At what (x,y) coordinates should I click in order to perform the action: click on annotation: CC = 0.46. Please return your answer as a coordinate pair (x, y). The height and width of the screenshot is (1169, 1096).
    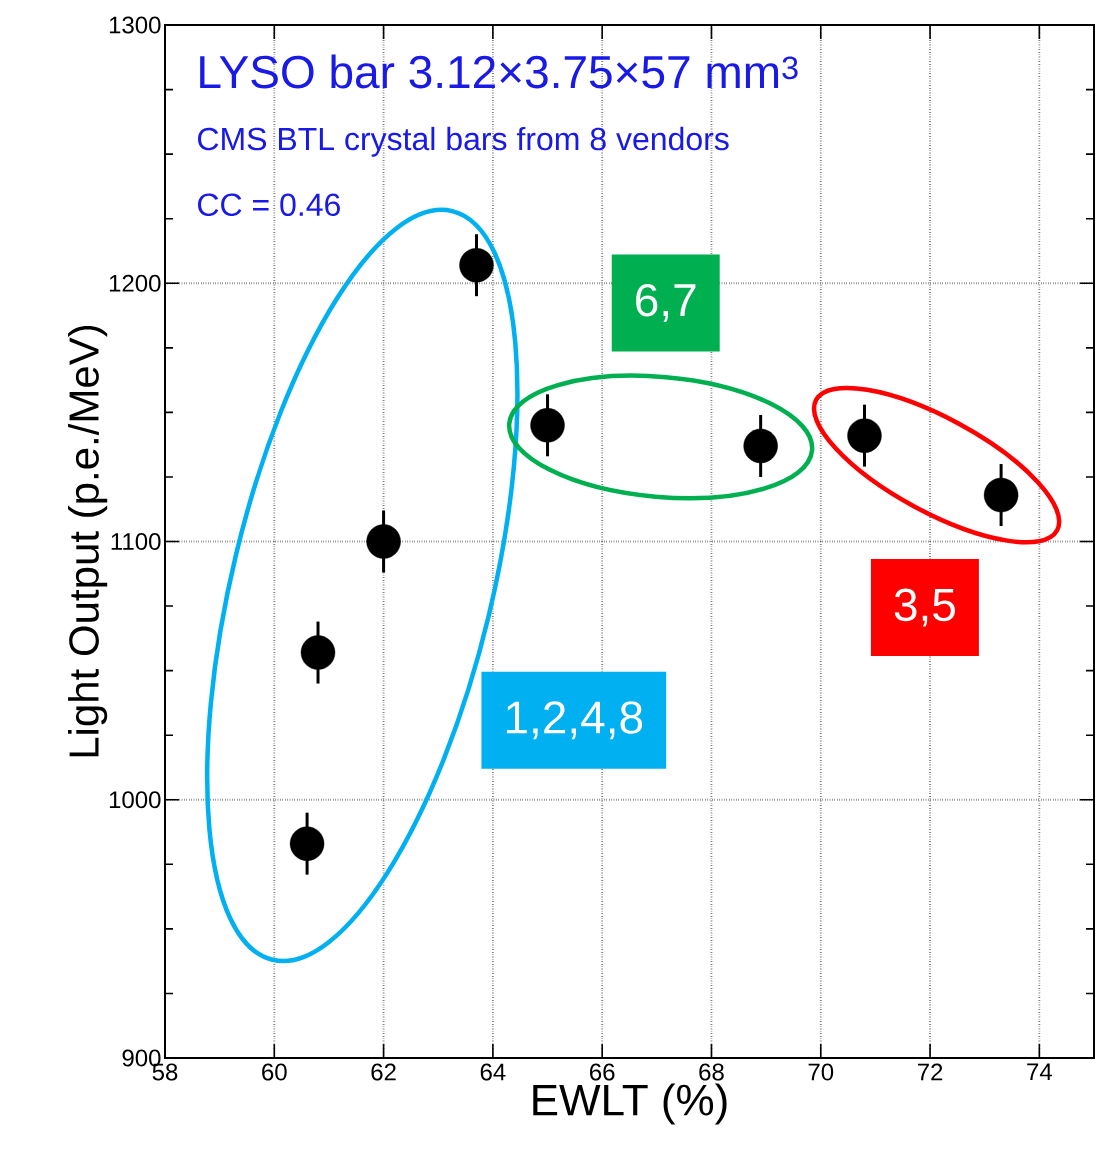
    Looking at the image, I should click on (269, 205).